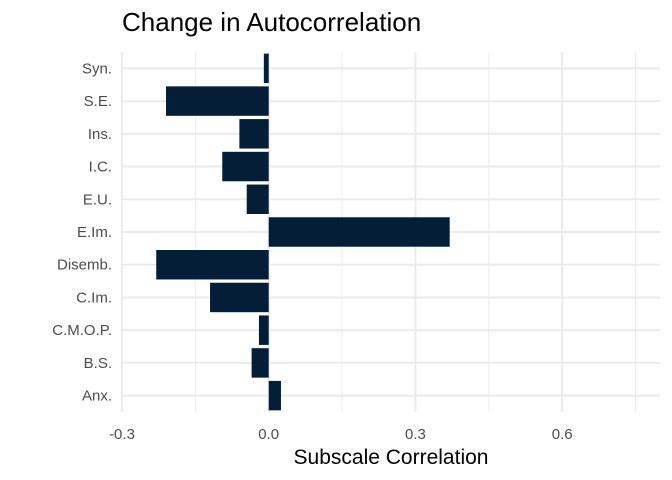 The image size is (672, 480). Describe the element at coordinates (94, 297) in the screenshot. I see `y-tick-label: C.Im.` at that location.